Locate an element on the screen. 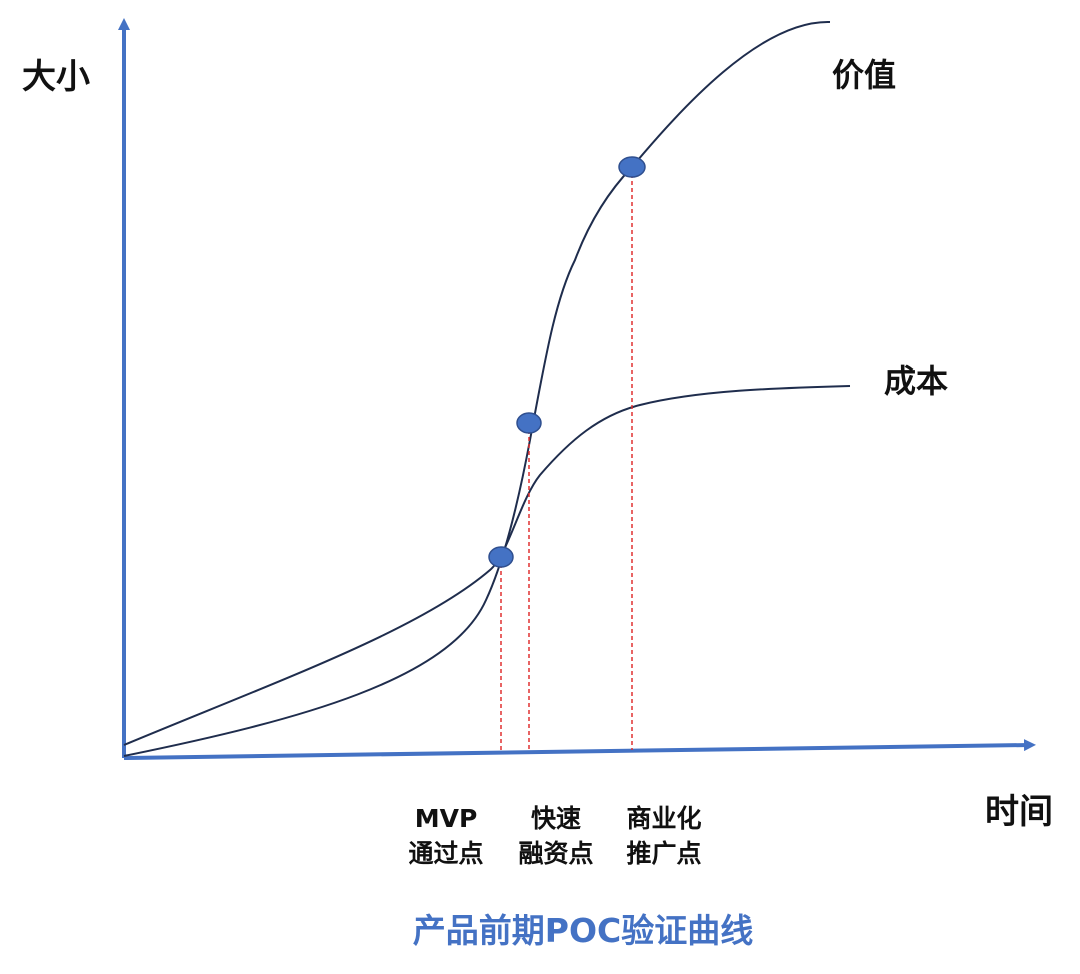 Image resolution: width=1080 pixels, height=974 pixels. milestone-mvp-line2: 通过点 is located at coordinates (445, 853).